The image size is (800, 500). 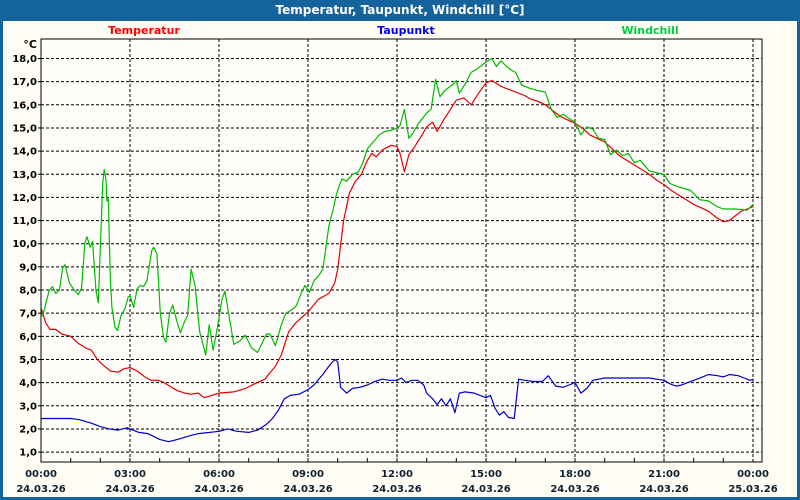 I want to click on window-titlebar, so click(x=400, y=10).